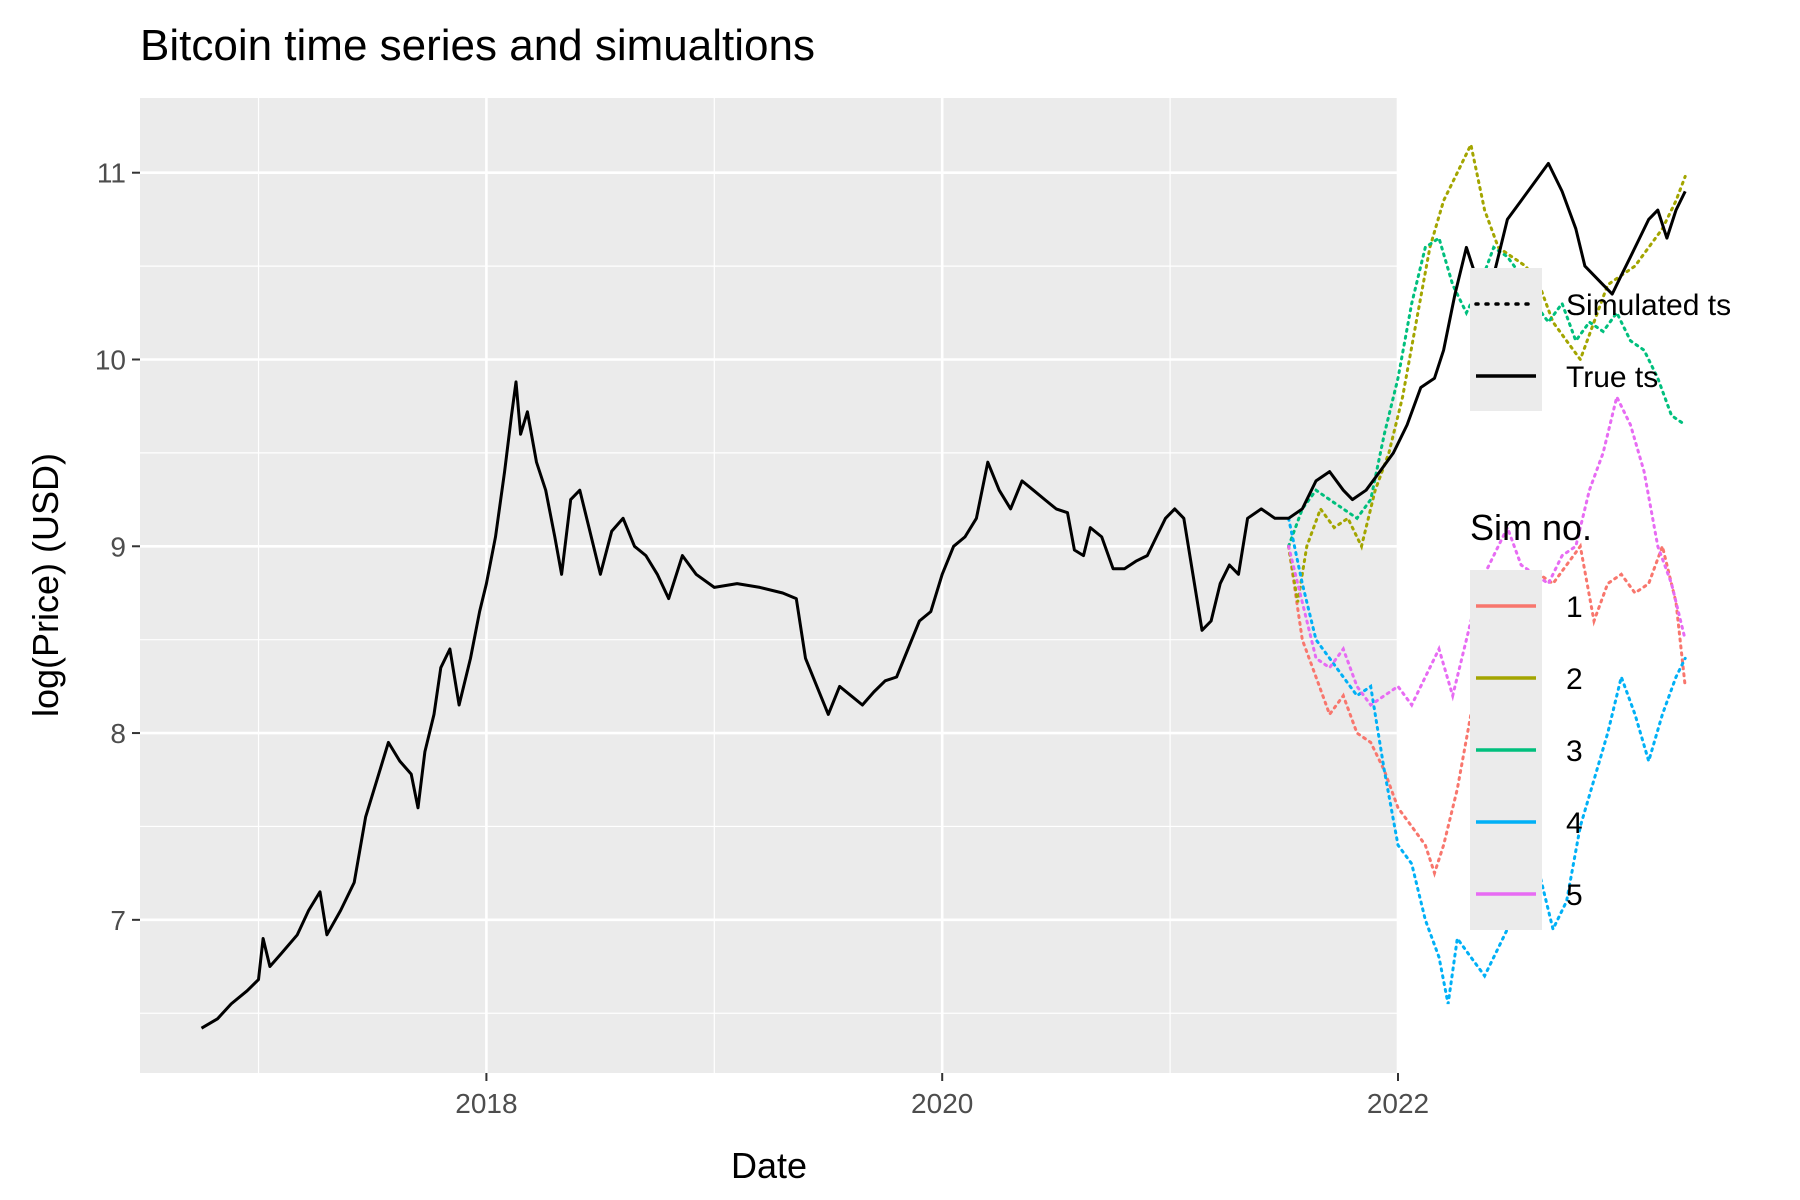 This screenshot has height=1200, width=1800. Describe the element at coordinates (769, 1165) in the screenshot. I see `x-axis-title: Date` at that location.